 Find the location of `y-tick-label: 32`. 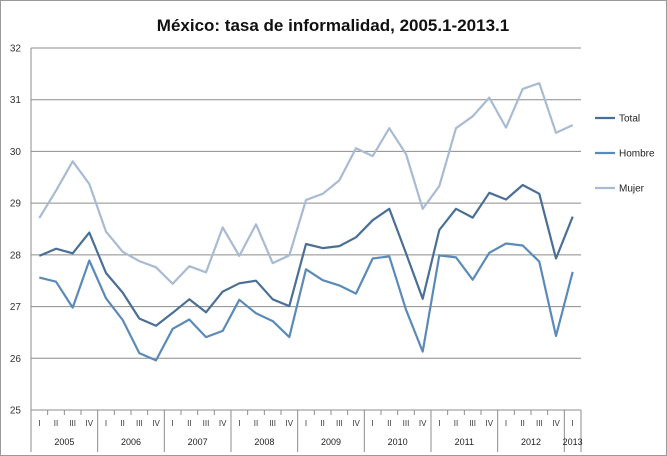

y-tick-label: 32 is located at coordinates (16, 49).